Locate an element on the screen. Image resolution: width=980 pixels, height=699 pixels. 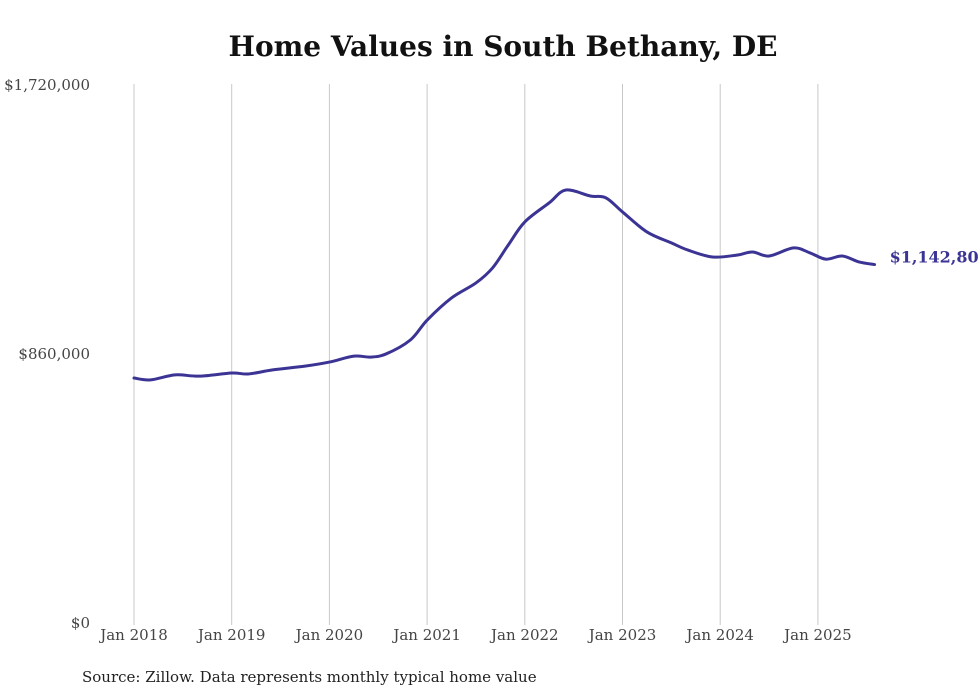
y-tick-label: $860,000 is located at coordinates (54, 354).